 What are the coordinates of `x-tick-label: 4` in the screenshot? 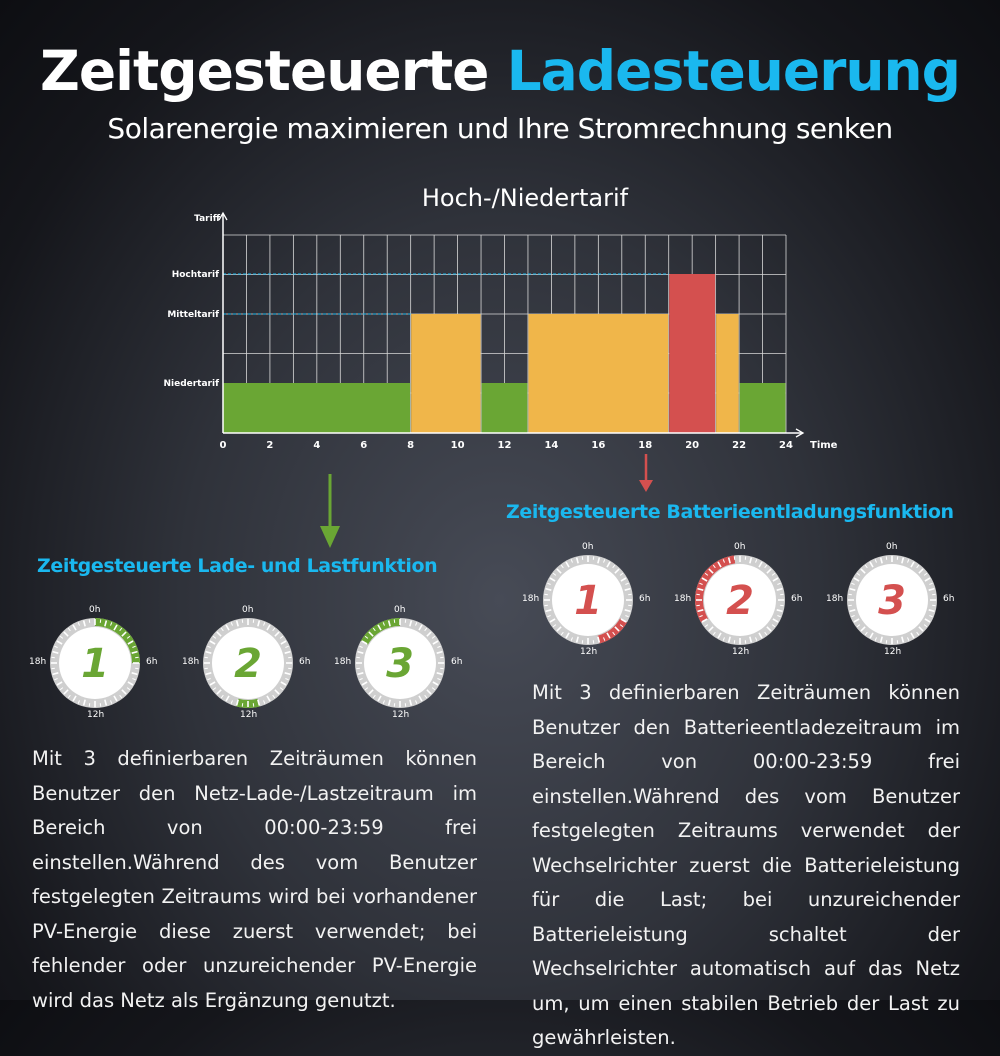 It's located at (316, 445).